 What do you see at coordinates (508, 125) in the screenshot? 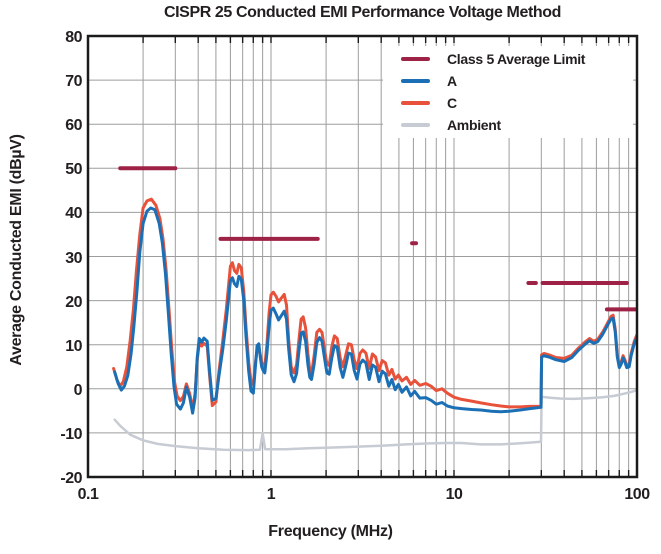
I see `legend-item: Ambient` at bounding box center [508, 125].